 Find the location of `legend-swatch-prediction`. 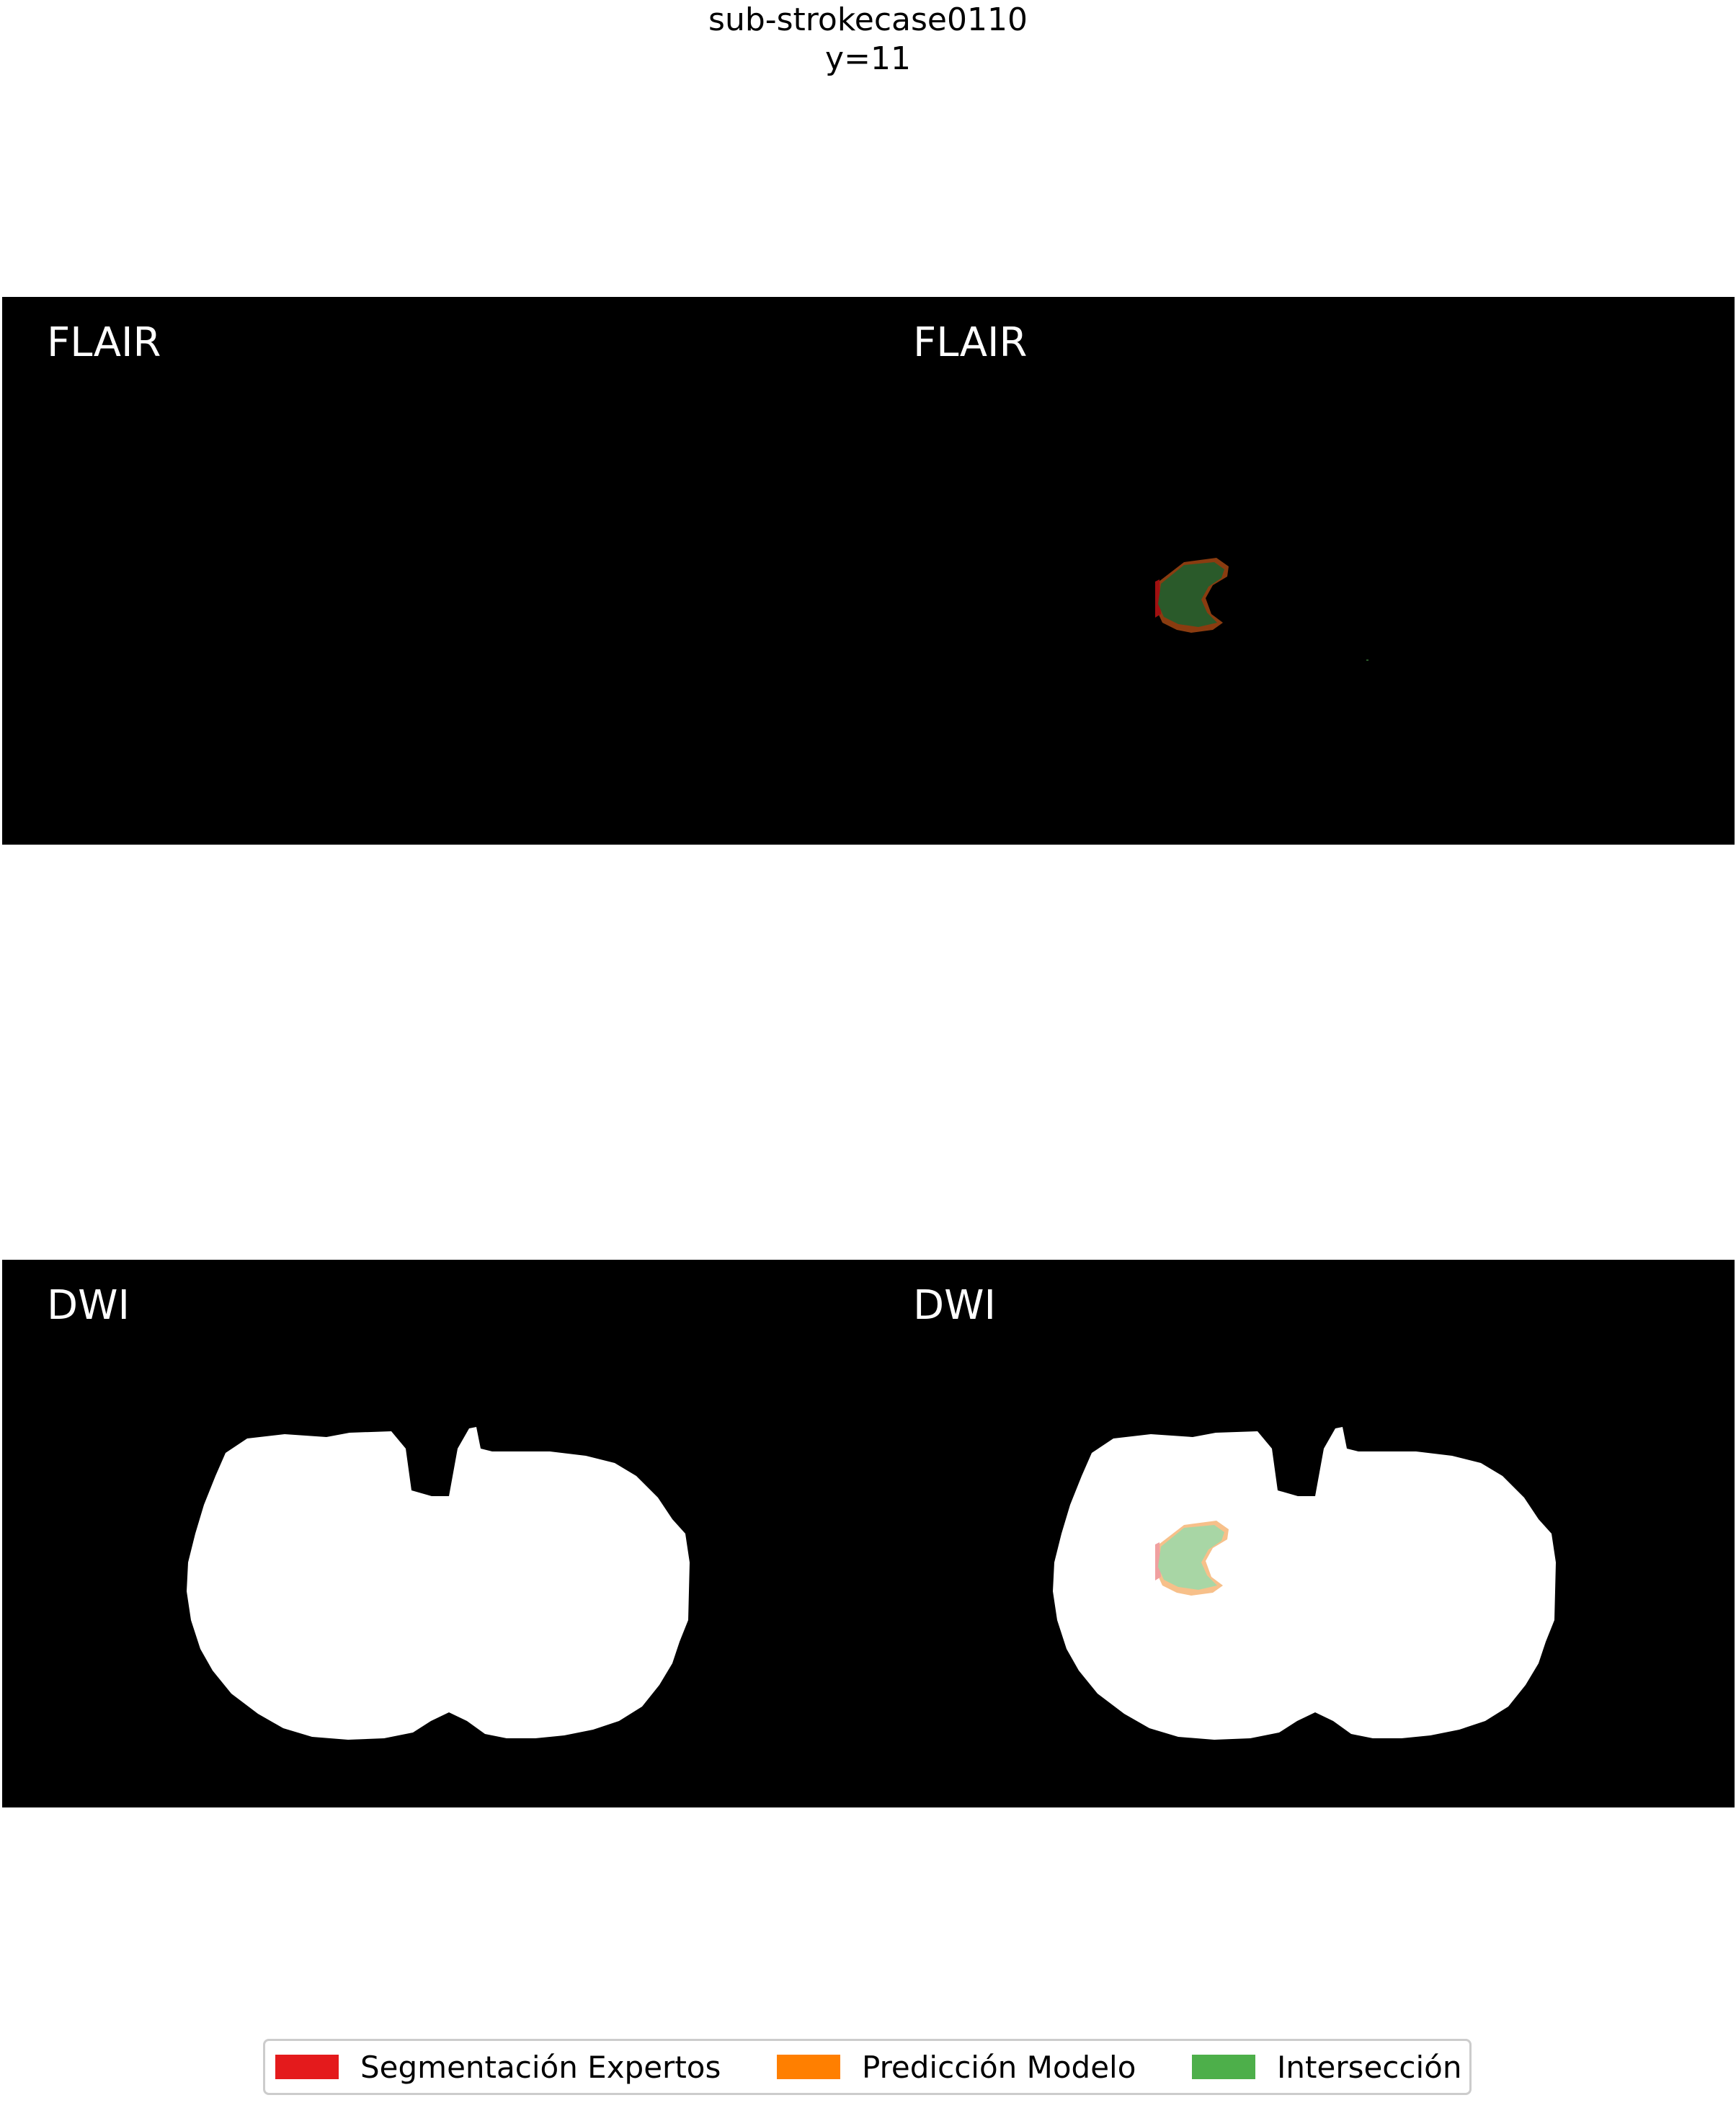

legend-swatch-prediction is located at coordinates (809, 2067).